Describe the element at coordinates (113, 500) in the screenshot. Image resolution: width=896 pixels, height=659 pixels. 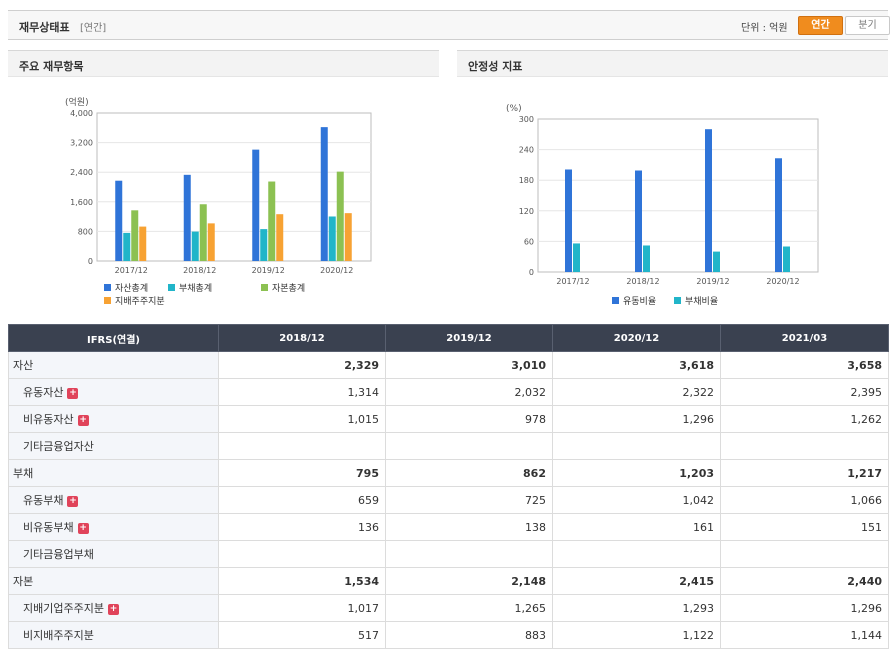
I see `row-label-cell: 유동부채 +` at that location.